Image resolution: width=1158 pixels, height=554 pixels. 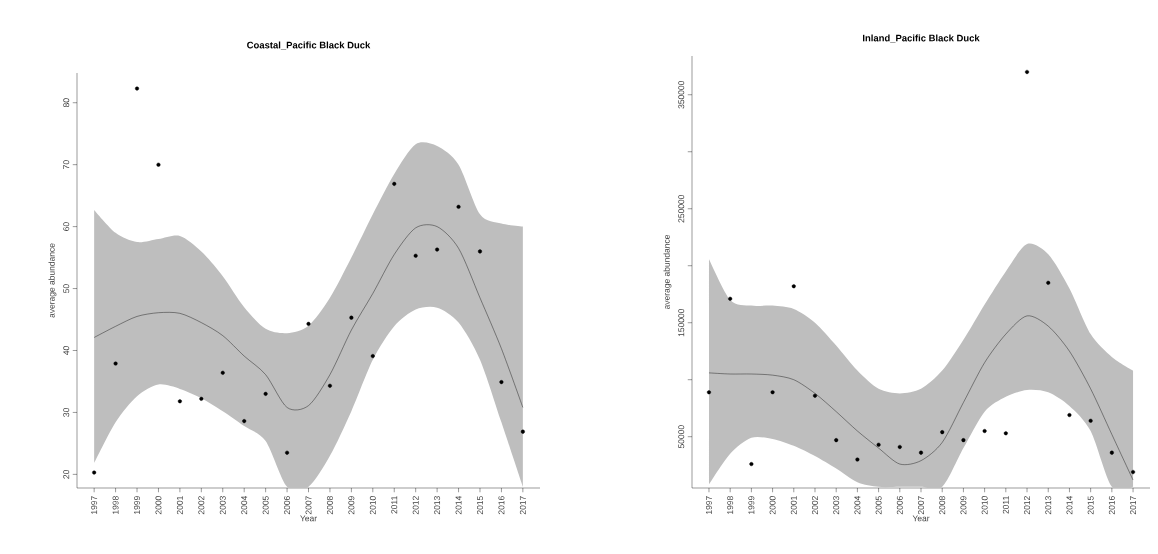 What do you see at coordinates (66, 412) in the screenshot?
I see `y-tick-label: 30` at bounding box center [66, 412].